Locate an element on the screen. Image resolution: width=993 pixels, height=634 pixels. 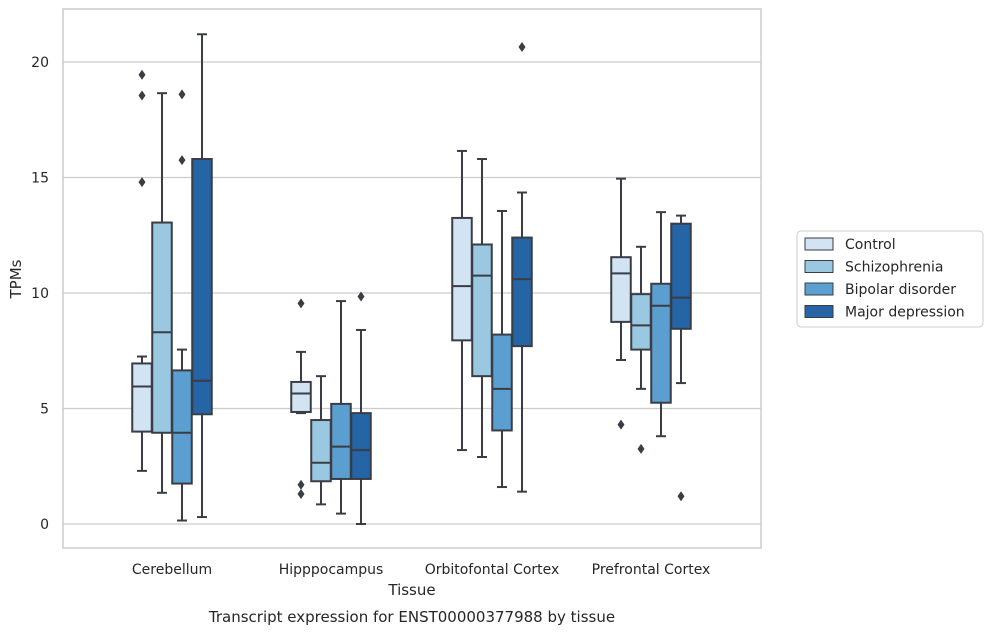
y-tick-label: 15 is located at coordinates (40, 179).